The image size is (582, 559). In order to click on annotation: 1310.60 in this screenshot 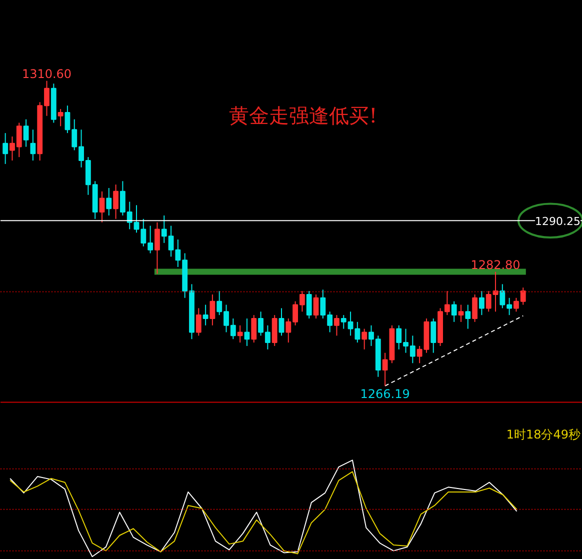, I will do `click(47, 73)`.